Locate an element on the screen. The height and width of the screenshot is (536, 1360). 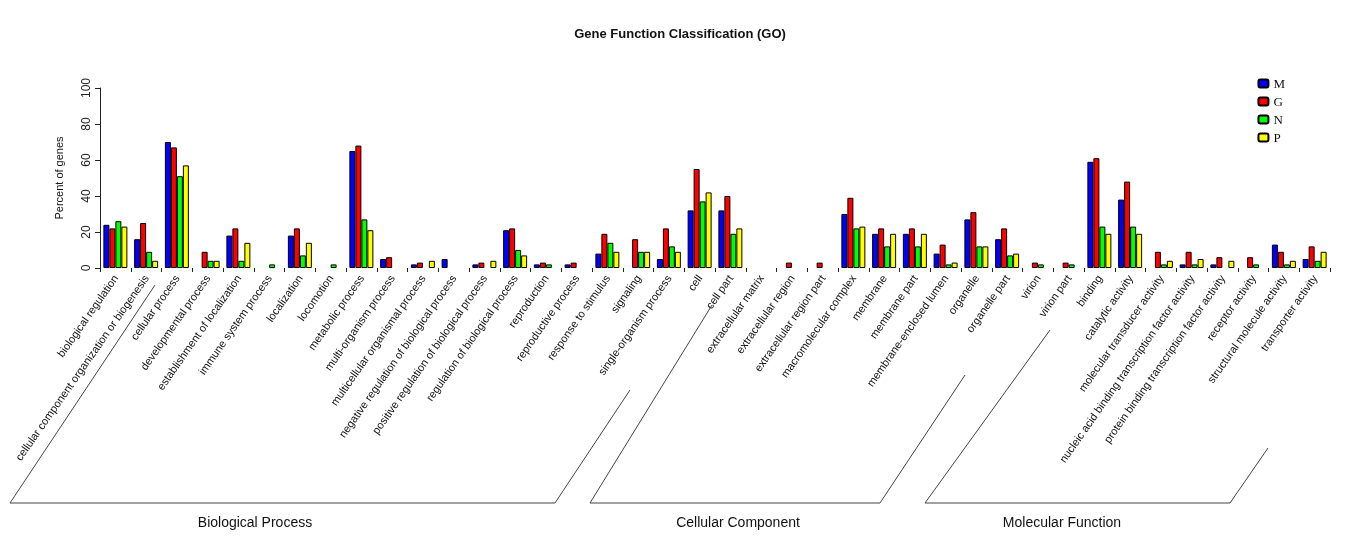
legend-label: G is located at coordinates (1278, 101).